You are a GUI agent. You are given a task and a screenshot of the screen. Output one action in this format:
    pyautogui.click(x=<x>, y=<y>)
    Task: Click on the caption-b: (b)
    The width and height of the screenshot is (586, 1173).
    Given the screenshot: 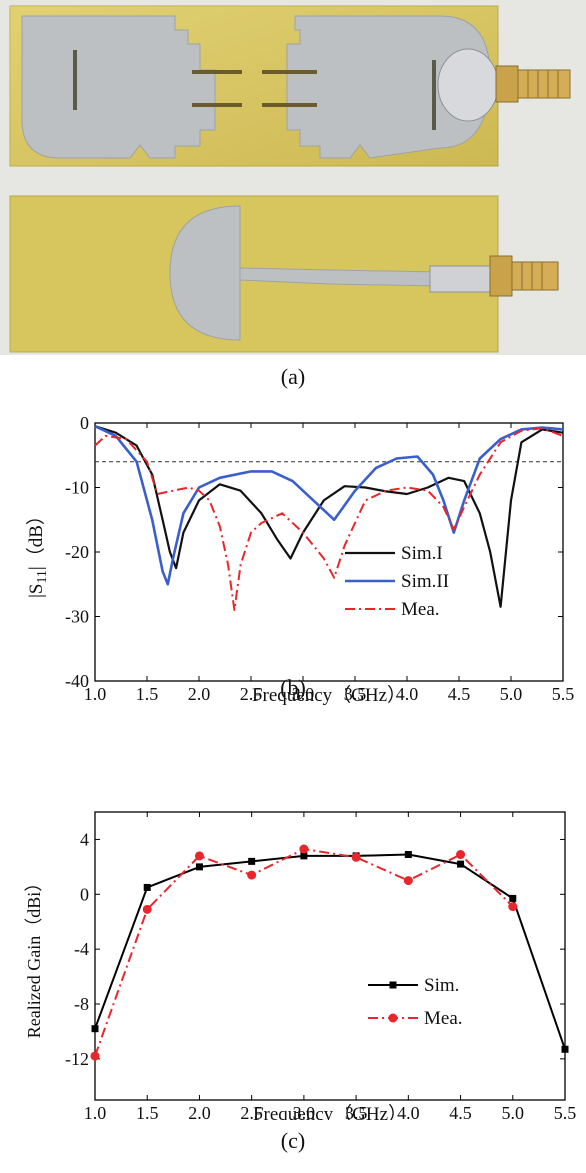 What is the action you would take?
    pyautogui.click(x=293, y=687)
    